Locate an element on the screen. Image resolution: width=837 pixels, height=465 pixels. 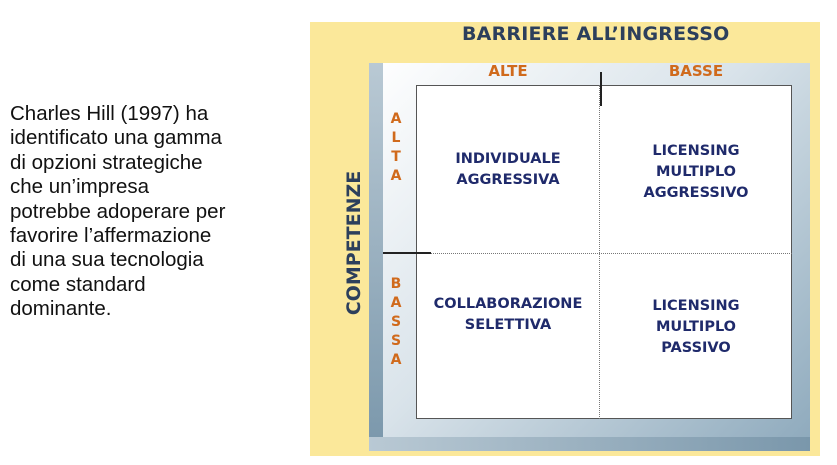
axis-tick-vertical is located at coordinates (601, 89).